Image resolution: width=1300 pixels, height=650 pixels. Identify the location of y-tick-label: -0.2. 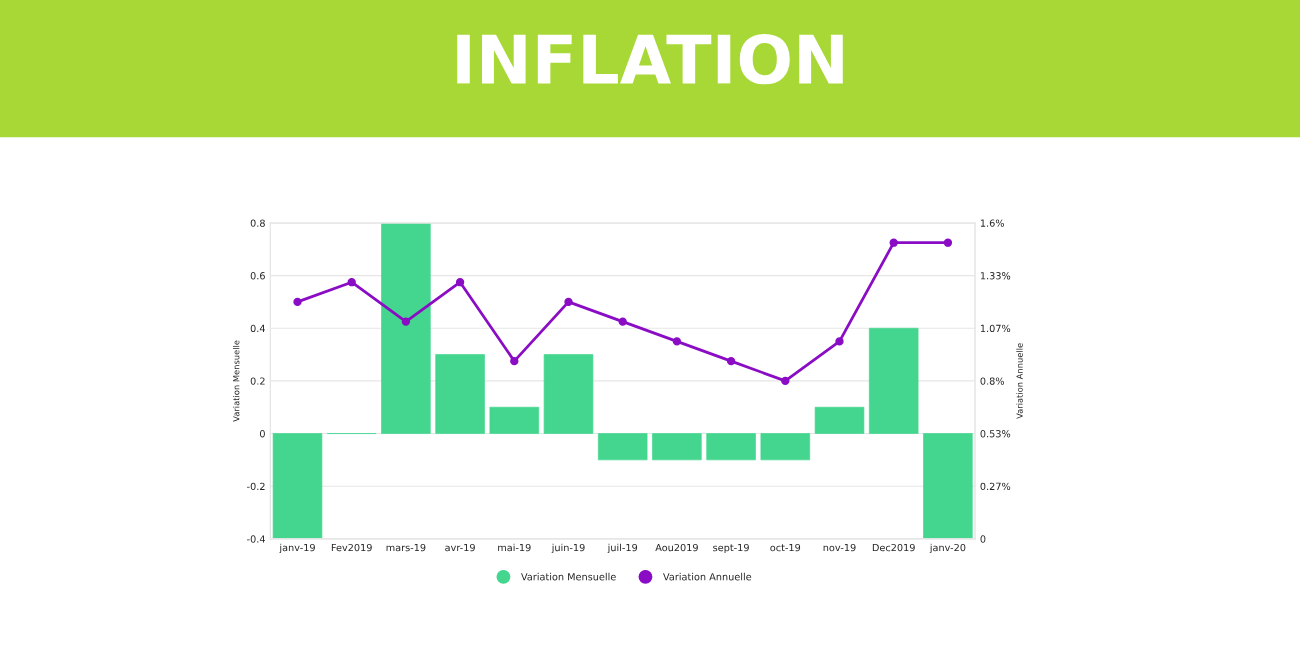
(256, 486).